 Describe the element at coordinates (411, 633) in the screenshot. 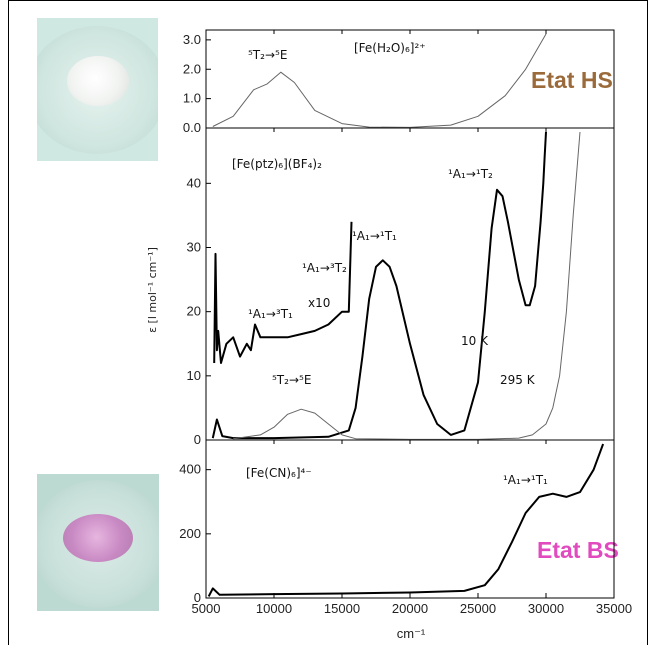

I see `x-axis-label: cm⁻¹` at that location.